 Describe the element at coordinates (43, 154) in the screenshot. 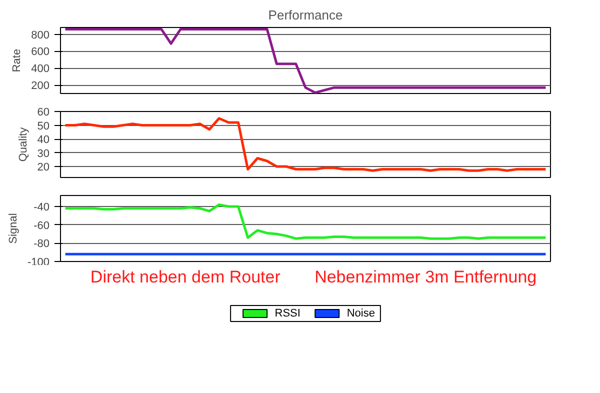

I see `y-tick-label: 30` at that location.